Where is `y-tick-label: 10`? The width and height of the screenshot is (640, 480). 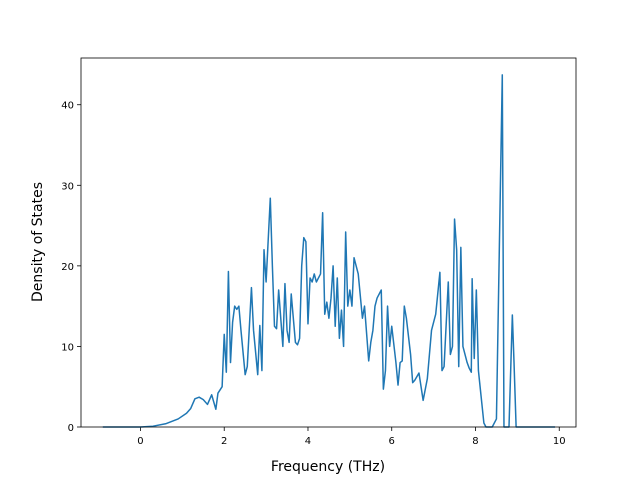 y-tick-label: 10 is located at coordinates (67, 347).